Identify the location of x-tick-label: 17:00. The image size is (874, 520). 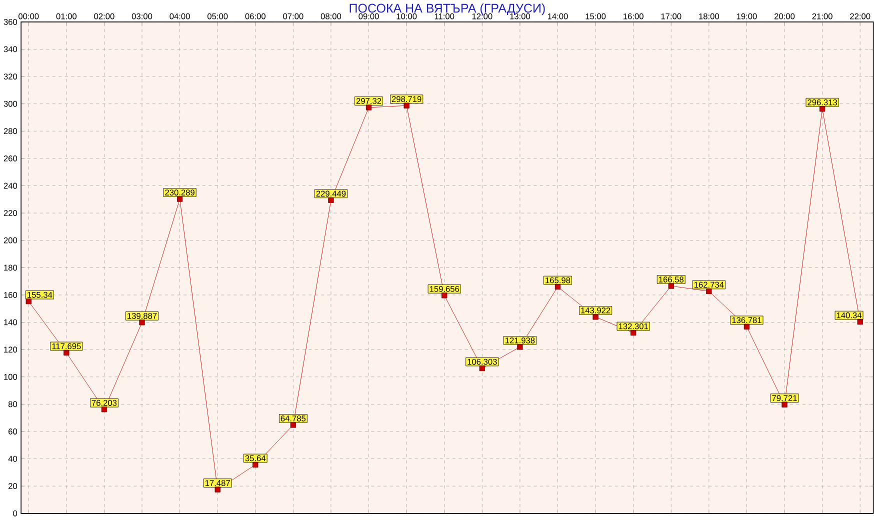
(671, 16).